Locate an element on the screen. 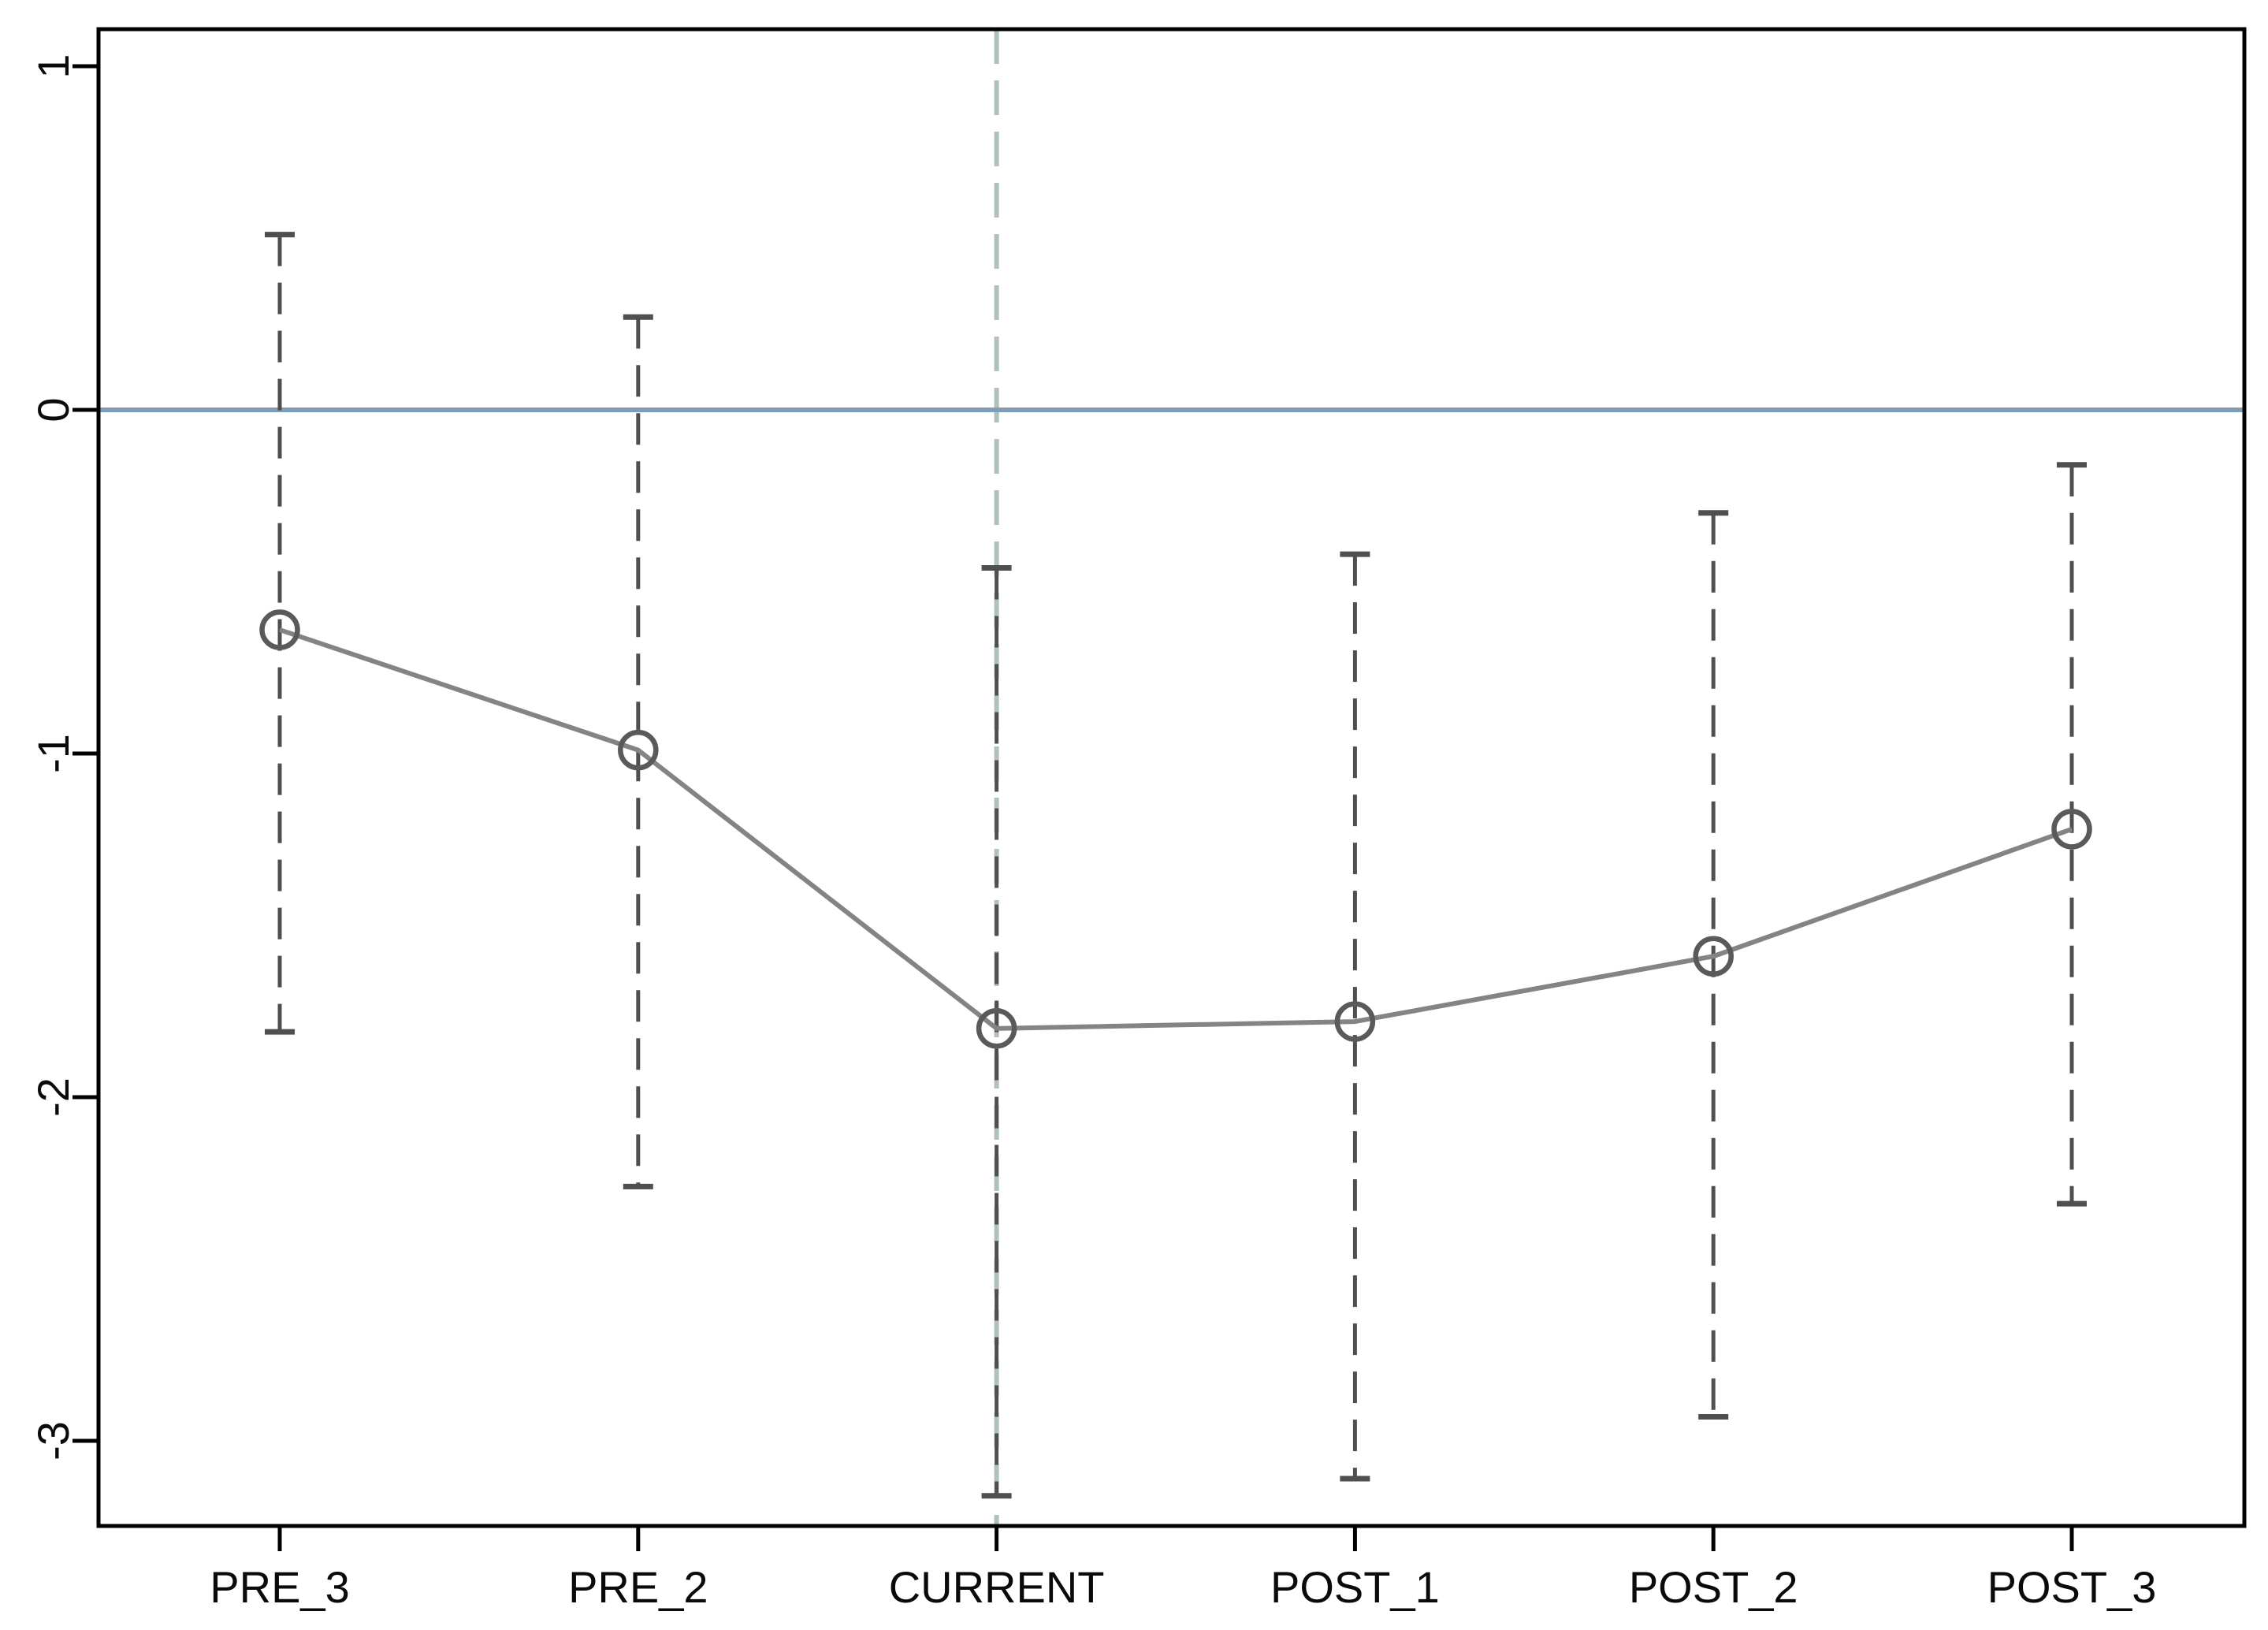 Image resolution: width=2268 pixels, height=1630 pixels. y-axis-tick-label: -2 is located at coordinates (53, 1097).